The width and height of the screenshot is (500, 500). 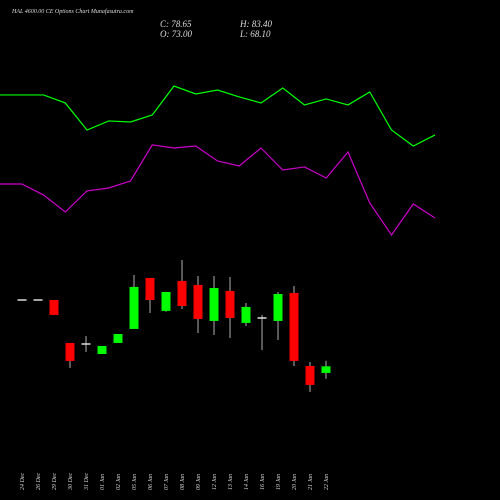 What do you see at coordinates (218, 116) in the screenshot?
I see `indicator-line` at bounding box center [218, 116].